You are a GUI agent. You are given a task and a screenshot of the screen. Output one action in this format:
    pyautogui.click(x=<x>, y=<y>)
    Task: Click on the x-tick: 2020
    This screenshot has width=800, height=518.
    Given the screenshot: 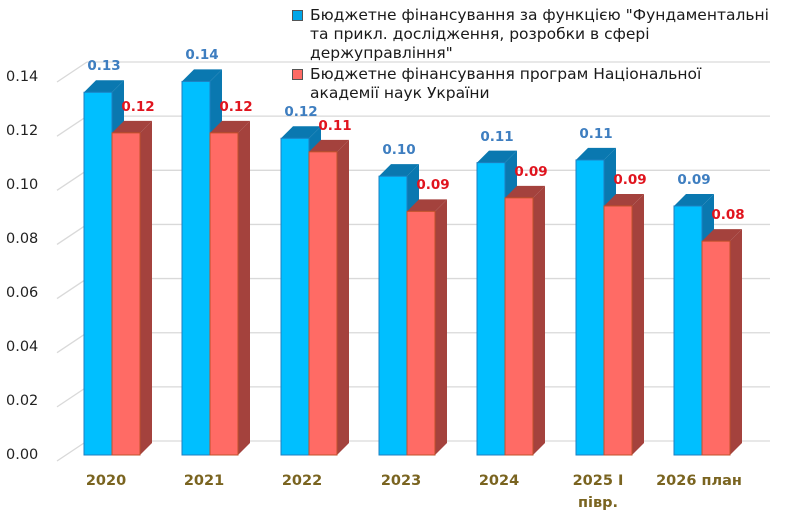 What is the action you would take?
    pyautogui.click(x=106, y=481)
    